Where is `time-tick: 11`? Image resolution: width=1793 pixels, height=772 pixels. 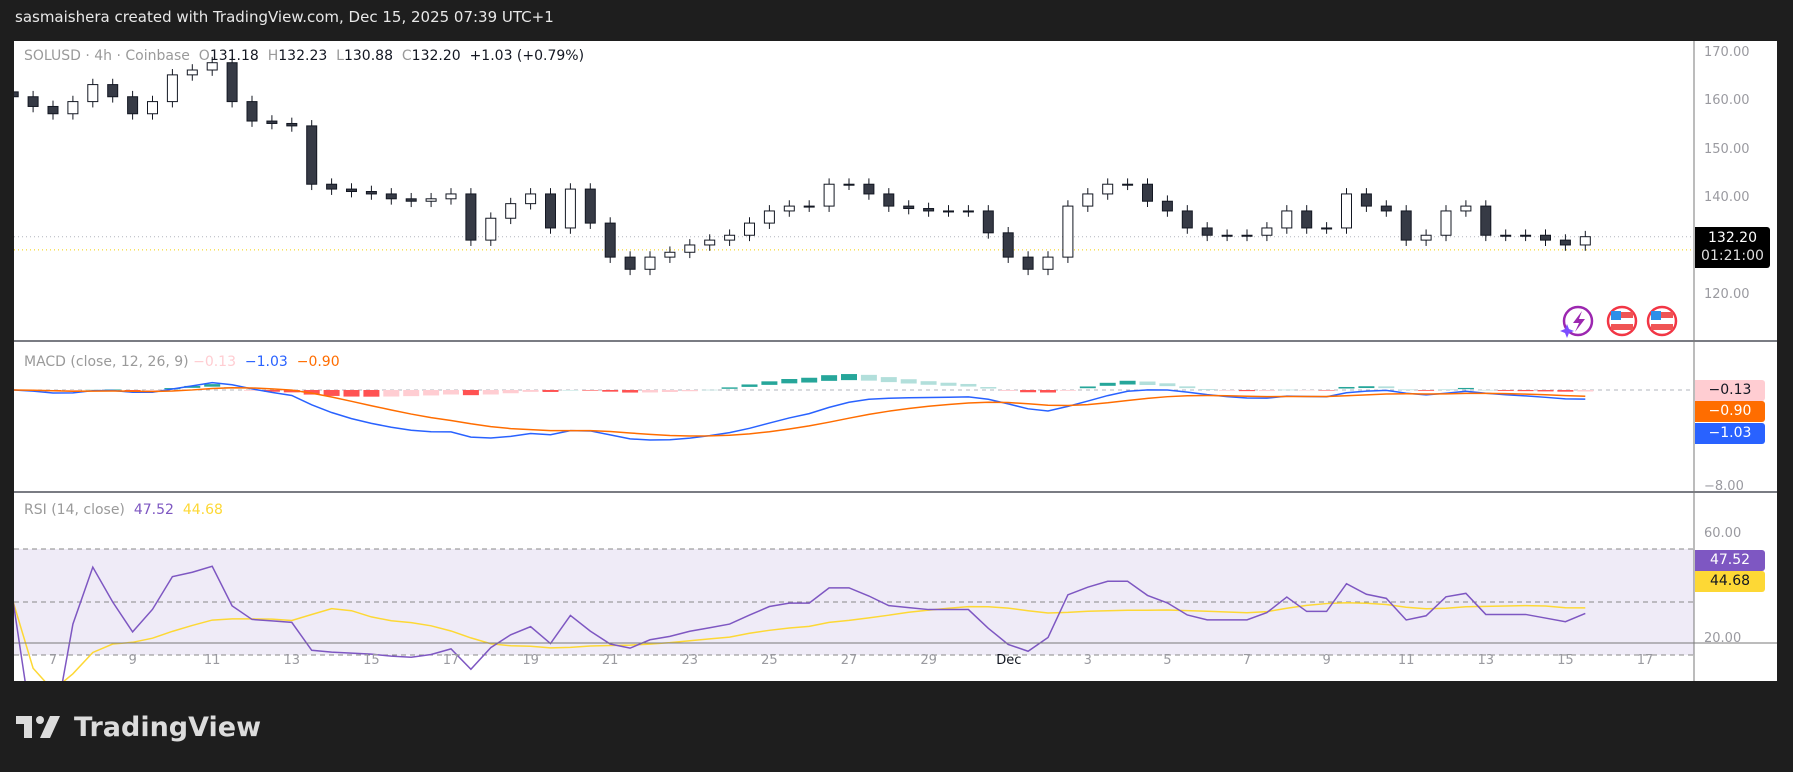
time-tick: 11 is located at coordinates (212, 660).